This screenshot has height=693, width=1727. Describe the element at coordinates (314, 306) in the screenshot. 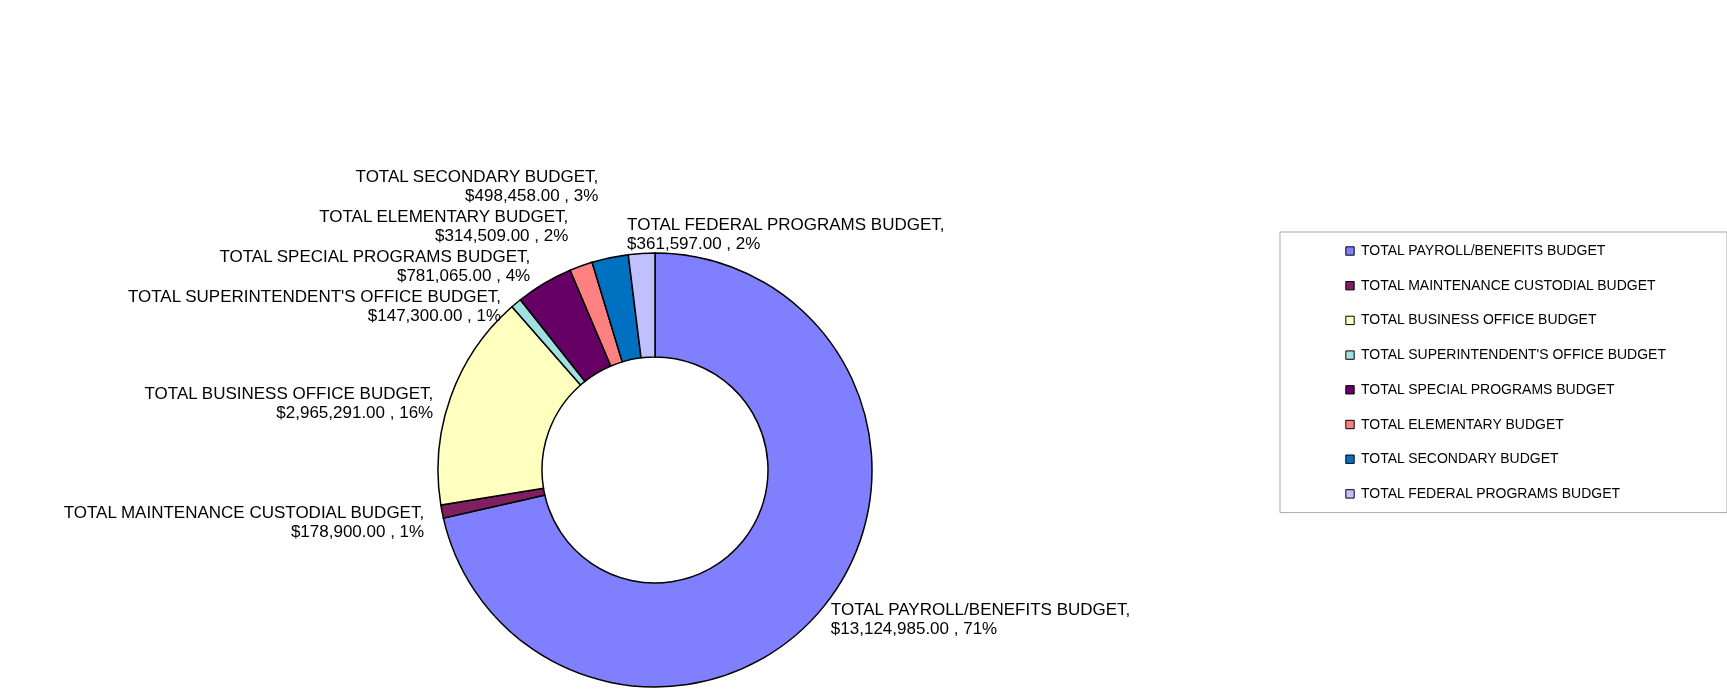

I see `data-label: TOTAL SUPERINTENDENT'S OFFICE BUDGET, $147,300.00 , 1%` at that location.